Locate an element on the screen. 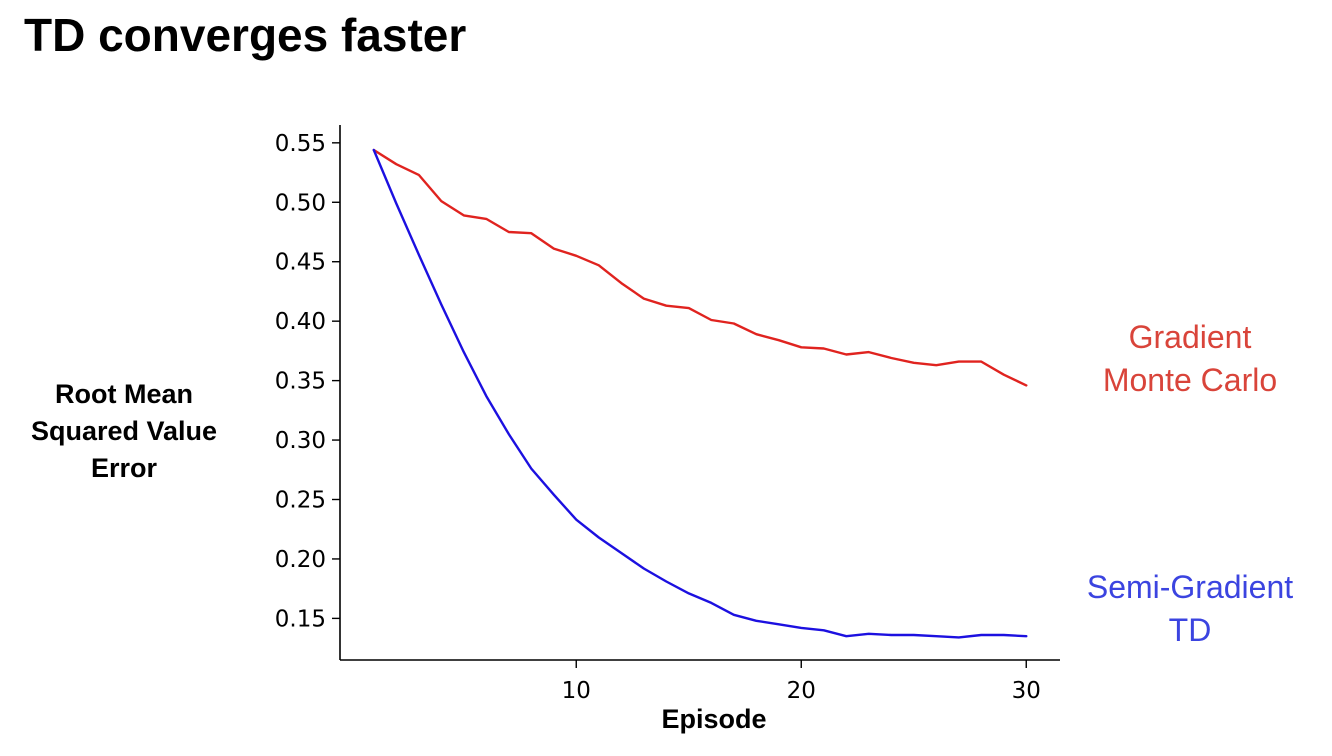 The image size is (1332, 756). y-axis-ticks: 0.15 0.20 0.25 0.30 0.35 0.40 0.45 0.50 0.55 is located at coordinates (307, 381).